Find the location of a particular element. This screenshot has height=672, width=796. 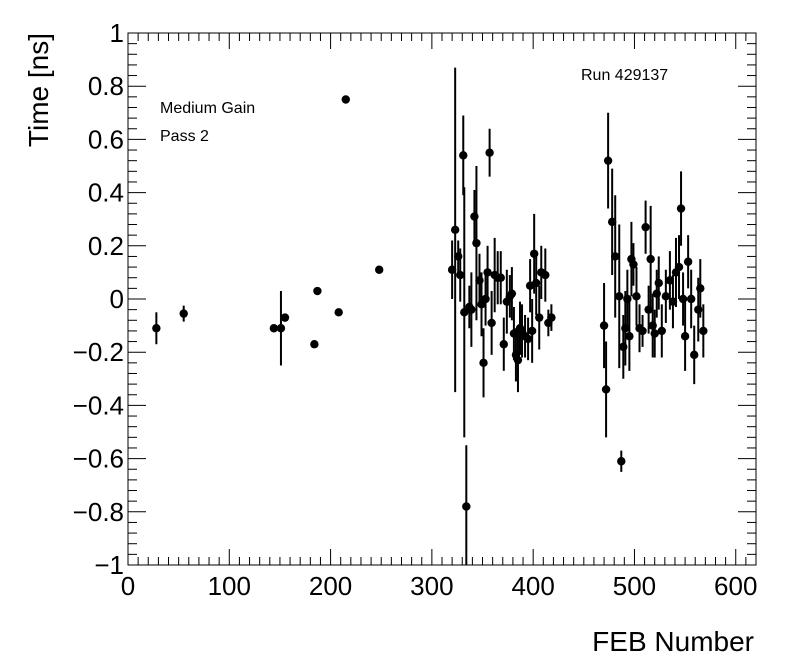

x-tick-label: 0 is located at coordinates (128, 586).